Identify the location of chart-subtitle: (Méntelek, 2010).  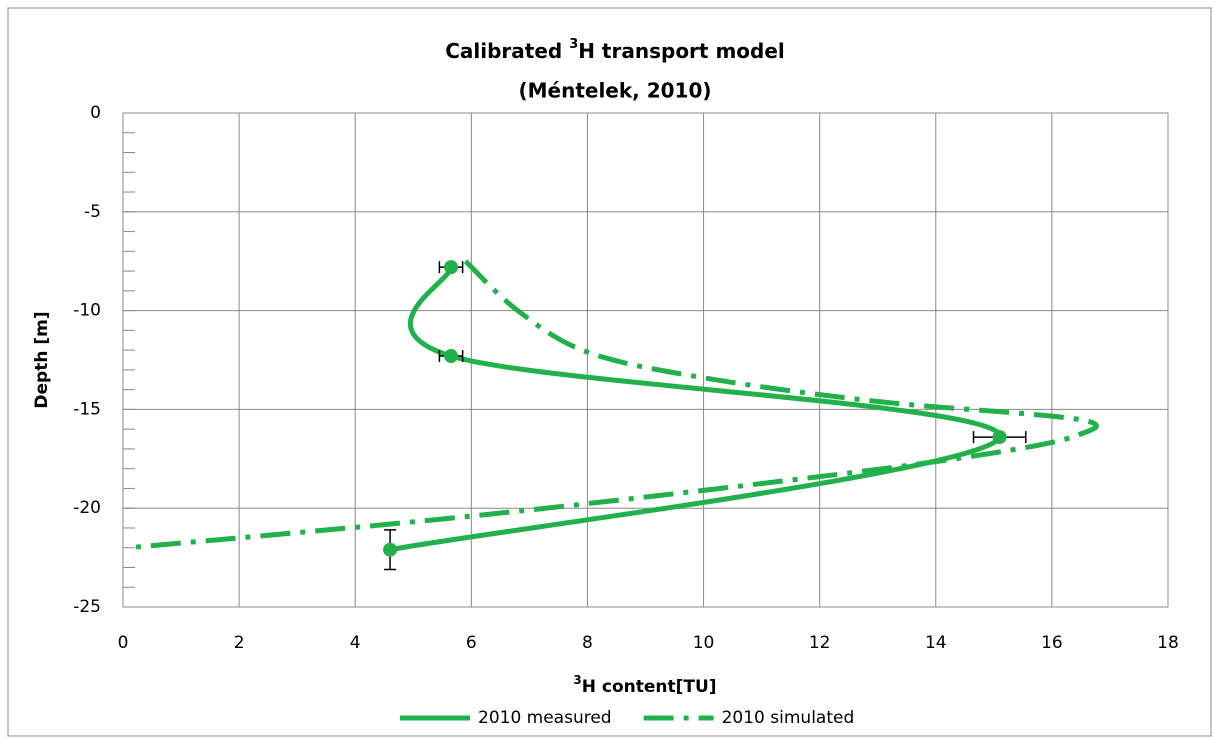
(614, 91).